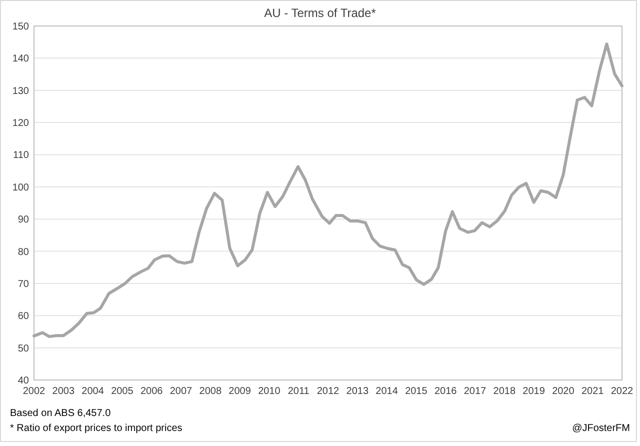  Describe the element at coordinates (21, 156) in the screenshot. I see `y-tick-label: 110` at that location.